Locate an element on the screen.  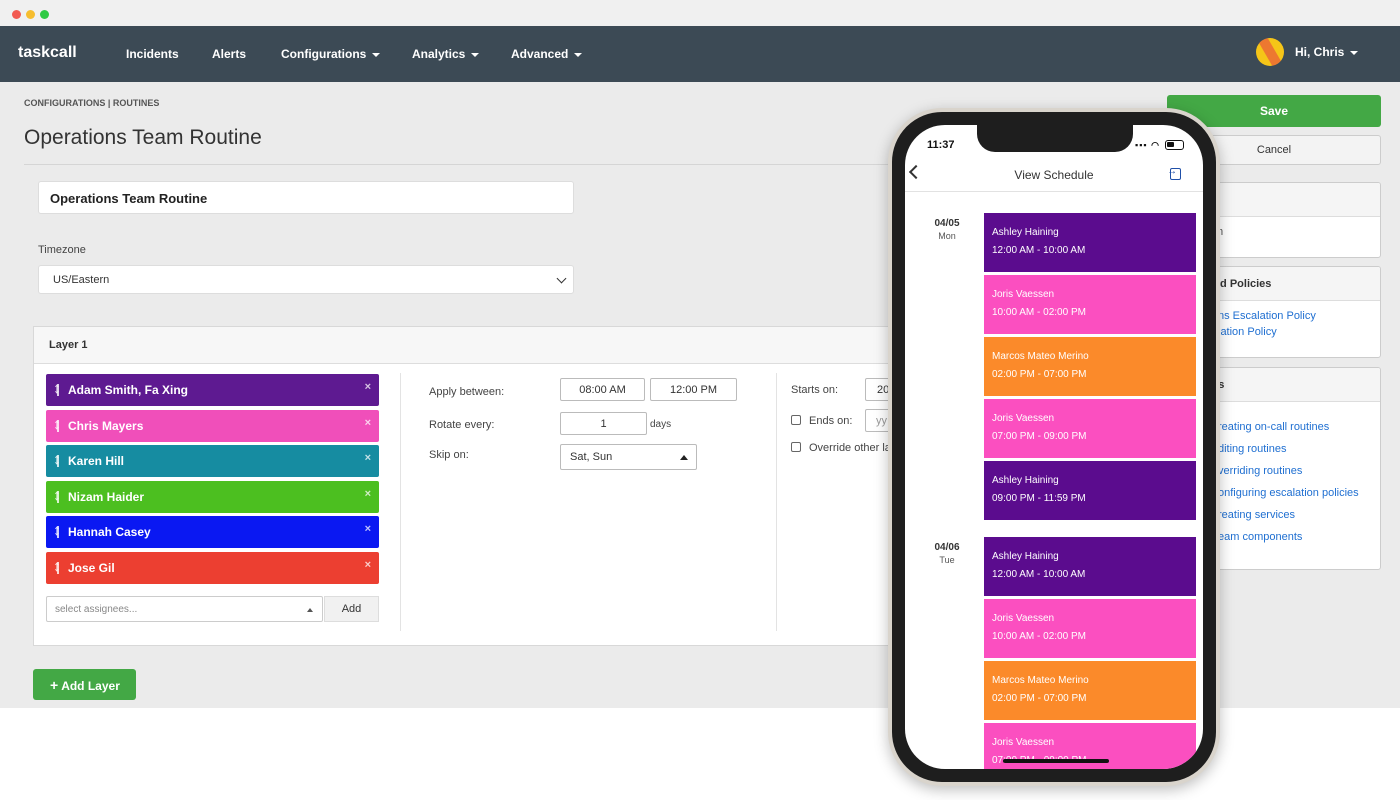
resource-link: diting routines is located at coordinates (1252, 449).